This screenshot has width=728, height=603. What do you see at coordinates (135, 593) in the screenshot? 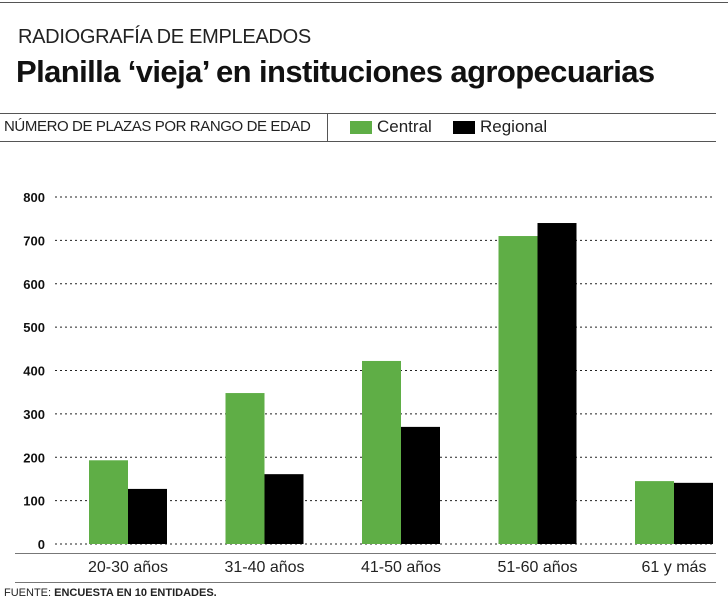
I see `source-text: ENCUESTA EN 10 ENTIDADES.` at bounding box center [135, 593].